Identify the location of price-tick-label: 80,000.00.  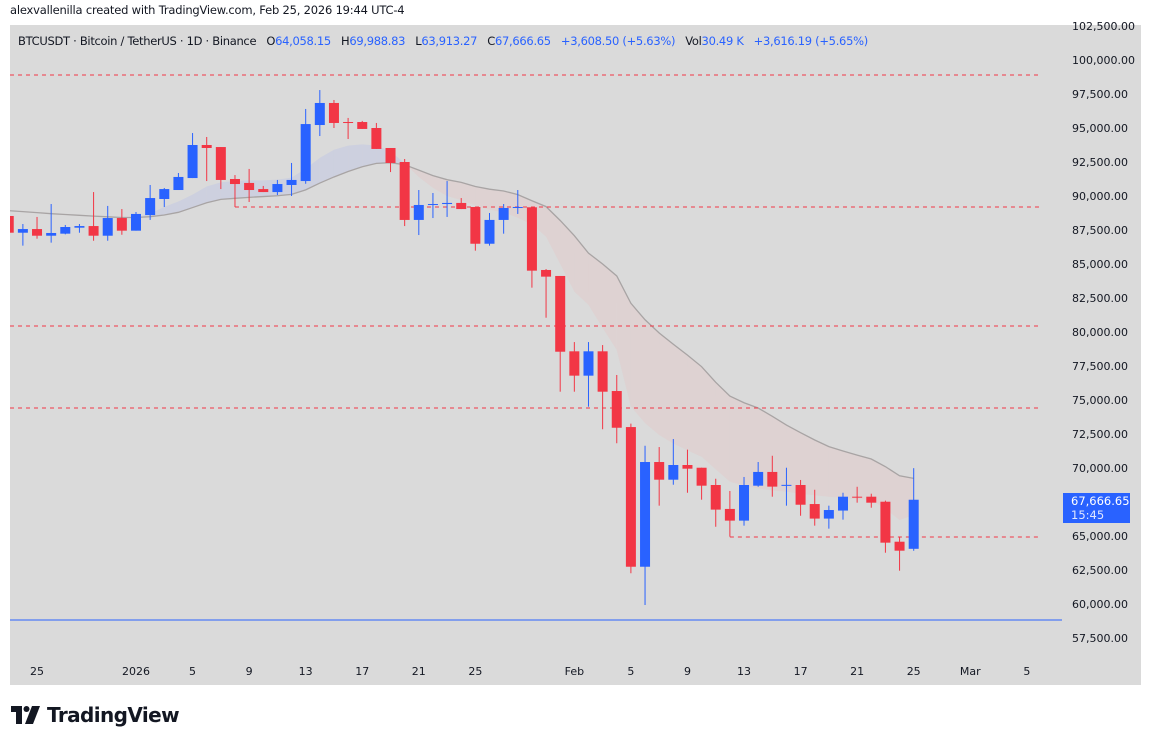
(1100, 332).